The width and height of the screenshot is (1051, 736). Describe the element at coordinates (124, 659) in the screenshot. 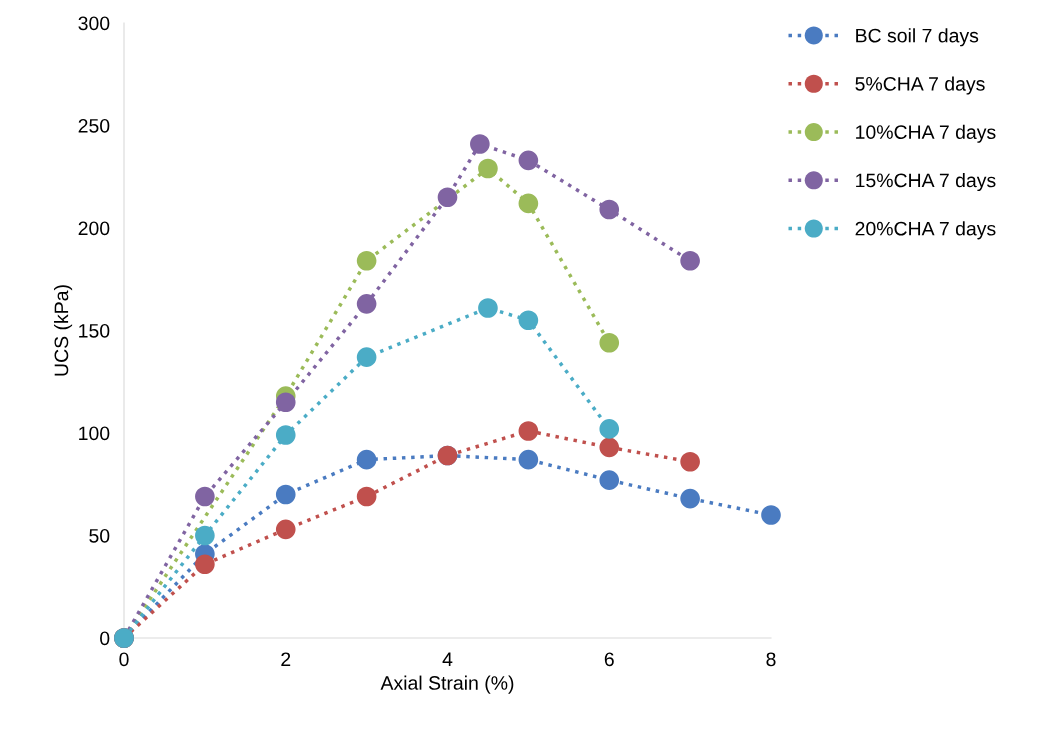

I see `x-tick-label: 0` at that location.